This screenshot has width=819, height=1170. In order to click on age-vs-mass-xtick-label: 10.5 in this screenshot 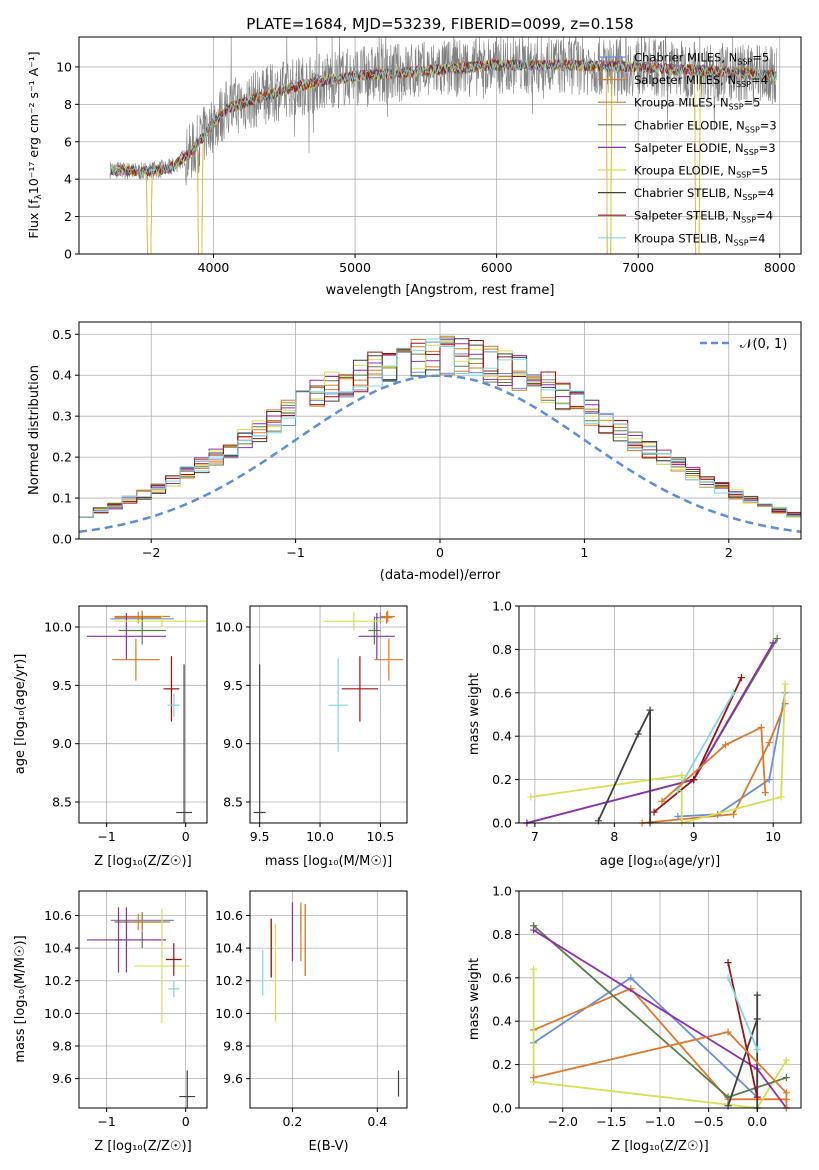, I will do `click(381, 836)`.